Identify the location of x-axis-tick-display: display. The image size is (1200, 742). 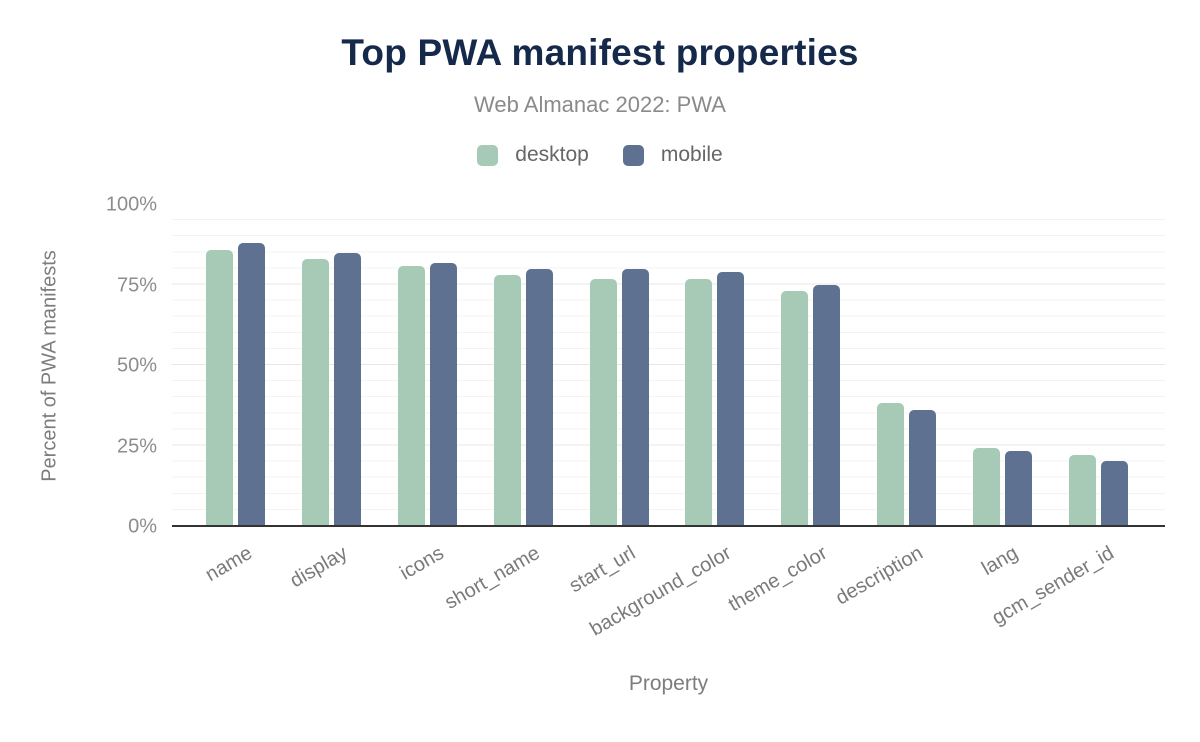
(319, 567).